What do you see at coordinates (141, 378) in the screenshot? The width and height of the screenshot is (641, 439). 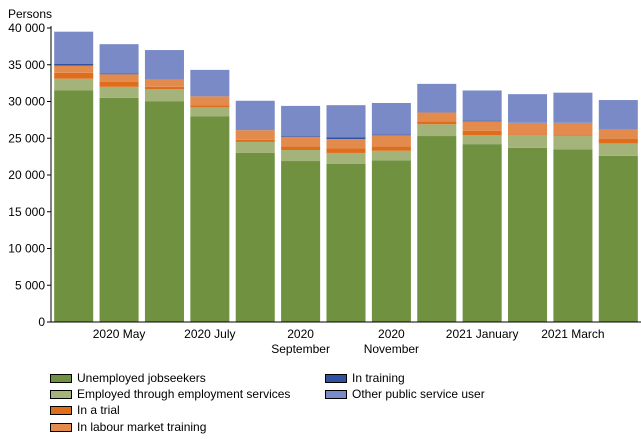 I see `legend-label: Unemployed jobseekers` at bounding box center [141, 378].